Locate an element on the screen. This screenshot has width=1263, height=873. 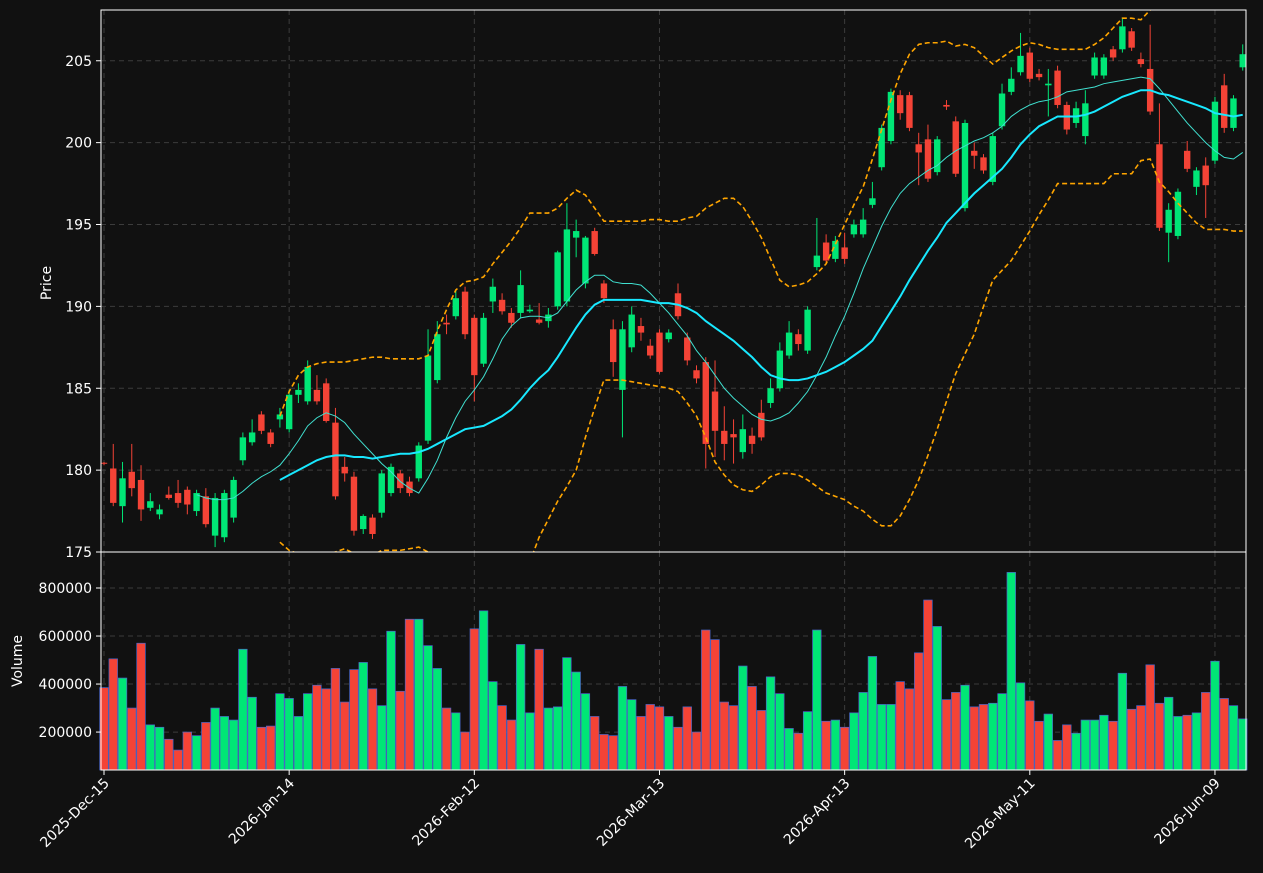
y-axis-label: Price is located at coordinates (47, 283).